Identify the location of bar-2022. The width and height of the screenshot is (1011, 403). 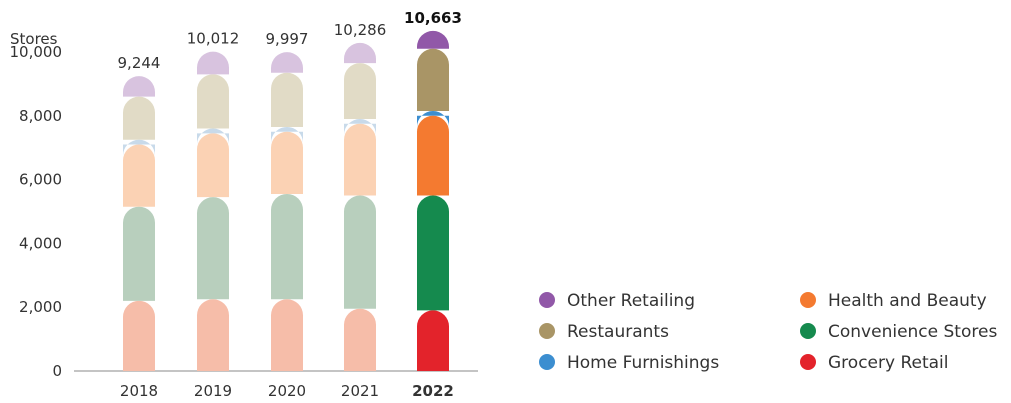
(433, 200).